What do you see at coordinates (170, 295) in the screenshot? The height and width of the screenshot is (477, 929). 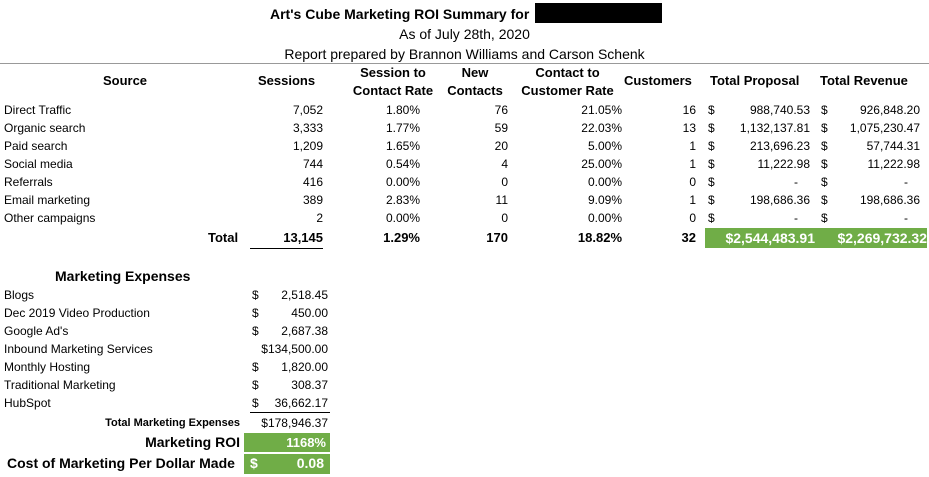 I see `expense-row: Blogs $2,518.45` at bounding box center [170, 295].